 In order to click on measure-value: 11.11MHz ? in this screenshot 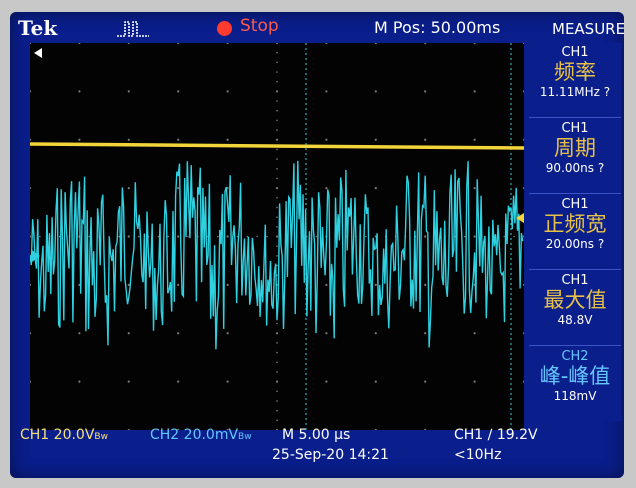, I will do `click(575, 92)`.